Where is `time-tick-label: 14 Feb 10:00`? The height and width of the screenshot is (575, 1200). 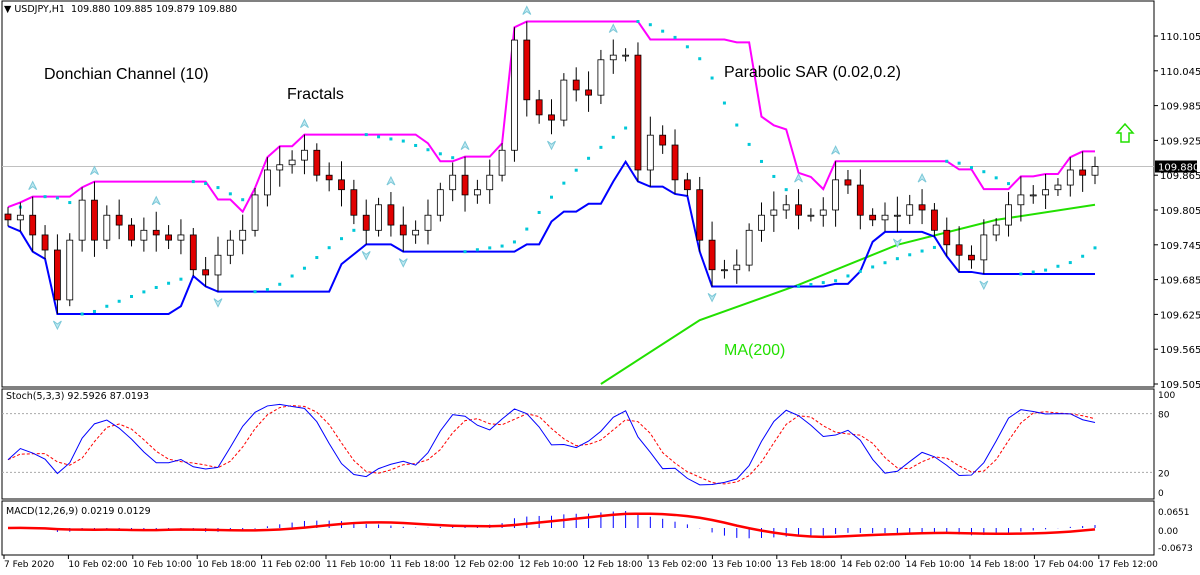 time-tick-label: 14 Feb 10:00 is located at coordinates (935, 565).